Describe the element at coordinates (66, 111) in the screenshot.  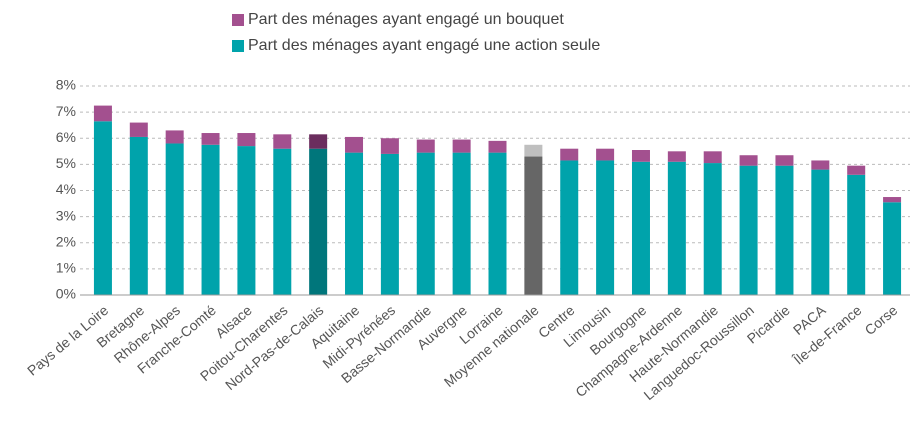
I see `y-tick-label: 7%` at that location.